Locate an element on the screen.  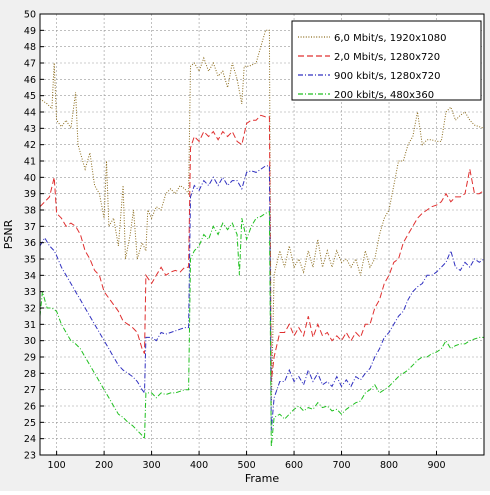
x-tick-label: 700 is located at coordinates (341, 465).